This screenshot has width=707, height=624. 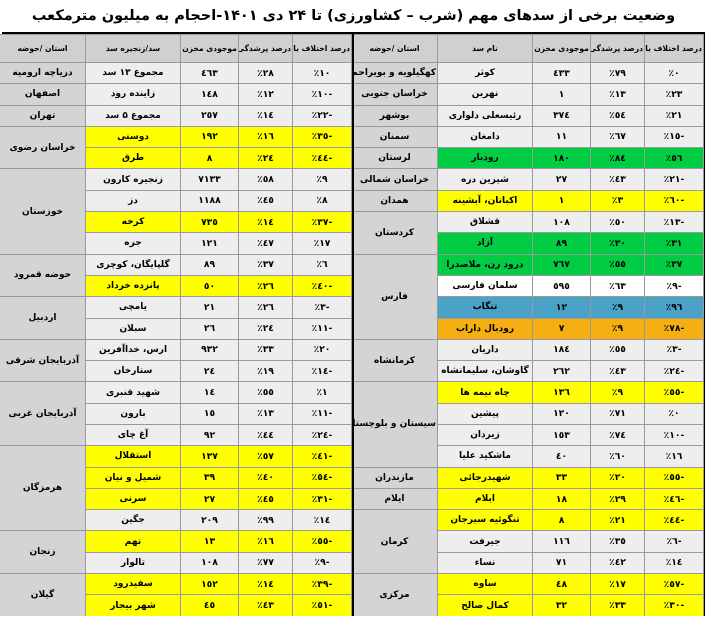 What do you see at coordinates (322, 541) in the screenshot?
I see `cell-diff-percent: -٥٥٪` at bounding box center [322, 541].